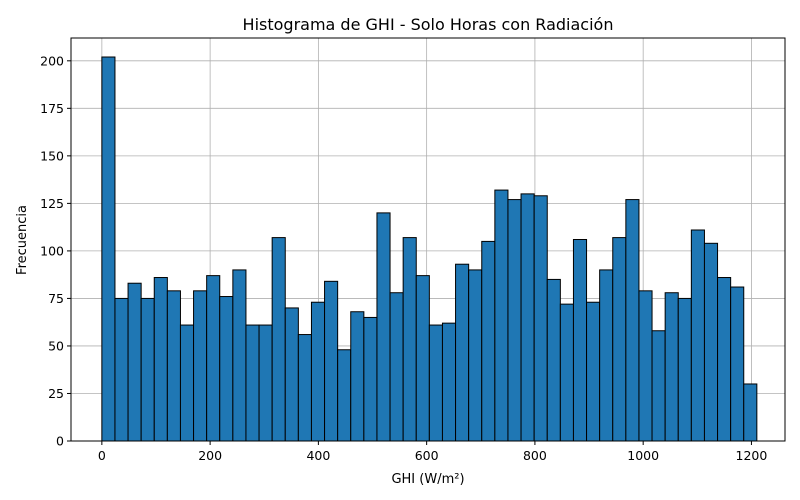  Describe the element at coordinates (52, 203) in the screenshot. I see `y-tick-label: 125` at that location.